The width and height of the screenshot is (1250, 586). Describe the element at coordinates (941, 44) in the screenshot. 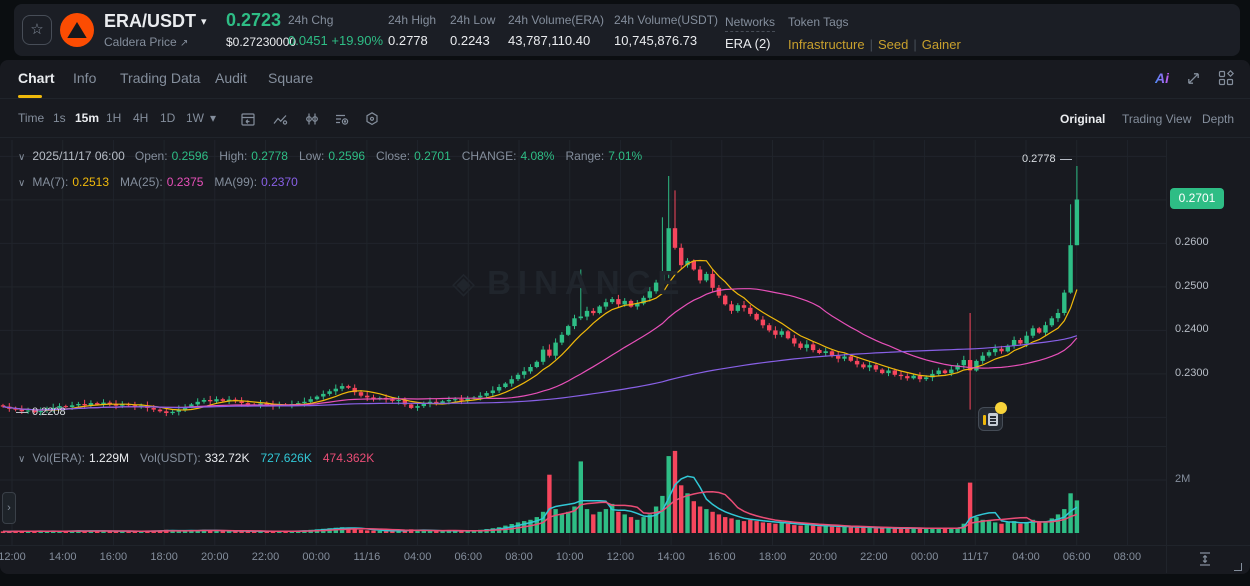

I see `tag-gainer: Gainer` at that location.